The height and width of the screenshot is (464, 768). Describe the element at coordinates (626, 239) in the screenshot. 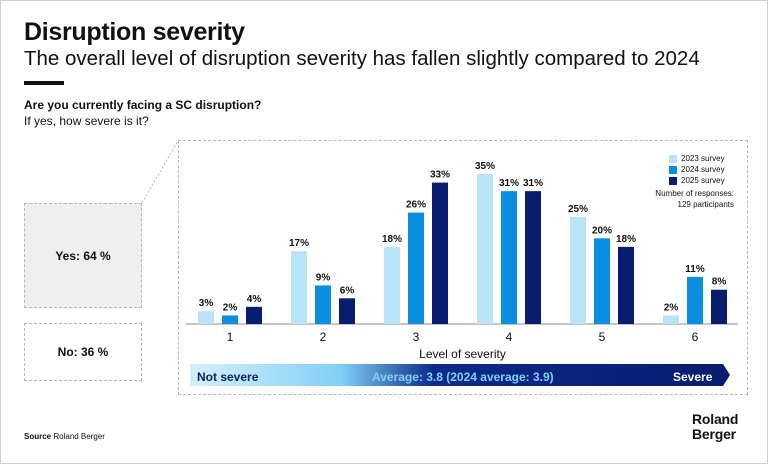

I see `data-label-2025-level-5: 18%` at that location.